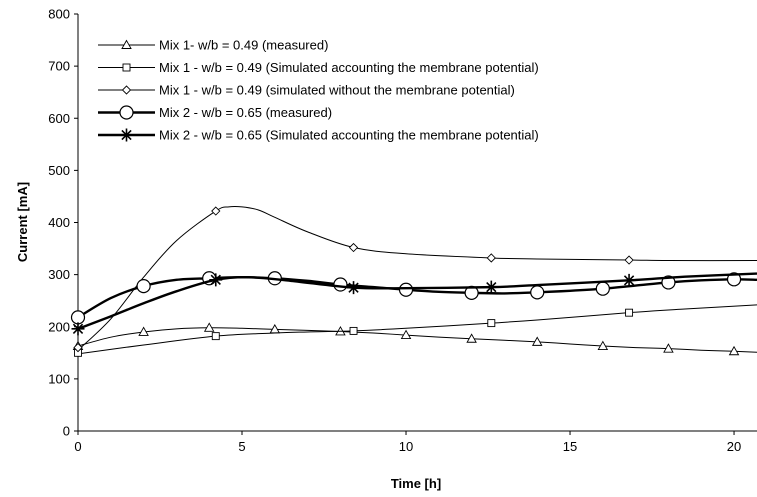  Describe the element at coordinates (406, 446) in the screenshot. I see `x-tick-label: 10` at that location.